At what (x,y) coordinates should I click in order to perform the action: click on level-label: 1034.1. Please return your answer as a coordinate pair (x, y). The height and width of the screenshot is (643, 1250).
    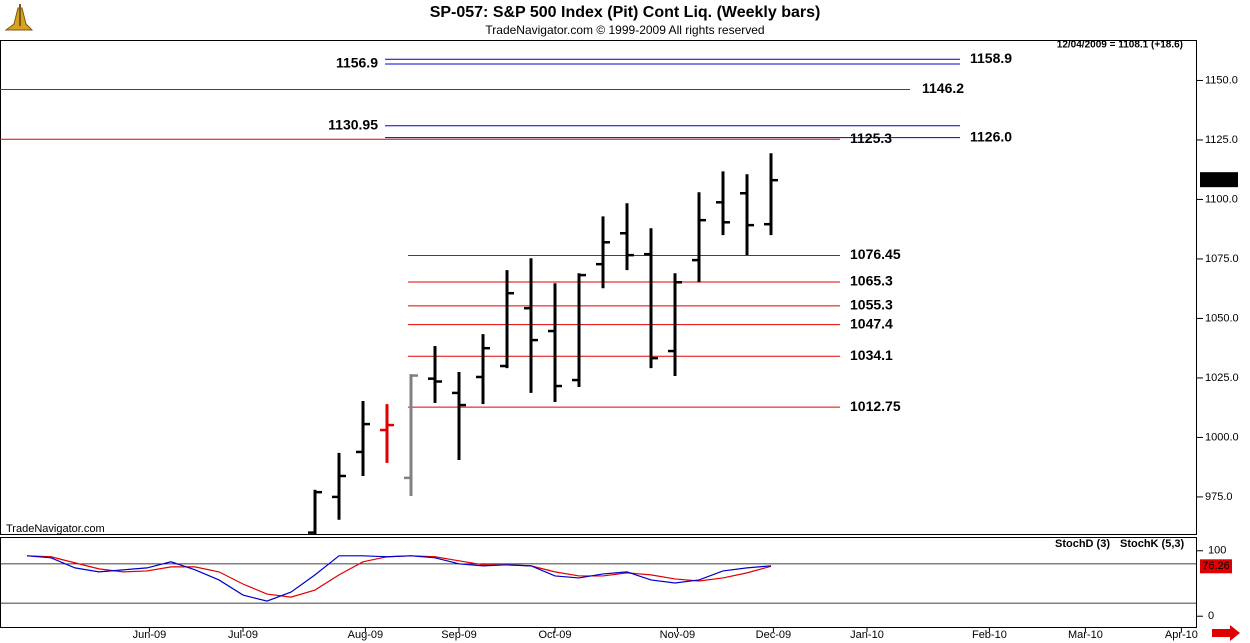
    Looking at the image, I should click on (871, 355).